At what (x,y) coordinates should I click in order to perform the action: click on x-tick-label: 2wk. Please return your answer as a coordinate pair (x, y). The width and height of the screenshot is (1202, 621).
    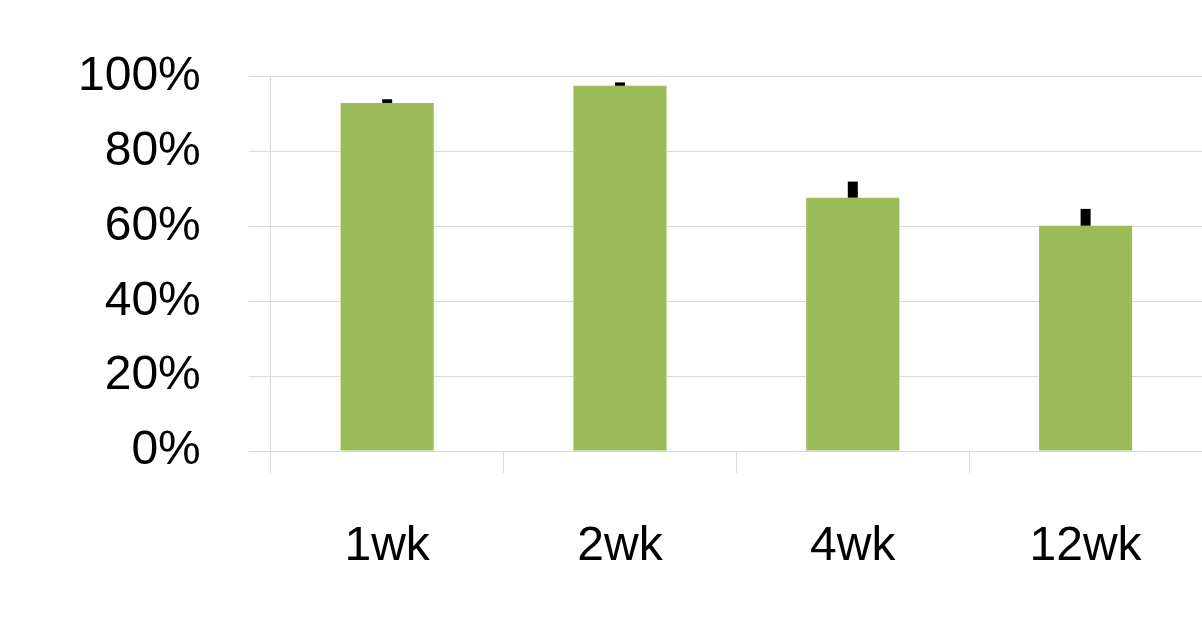
    Looking at the image, I should click on (620, 544).